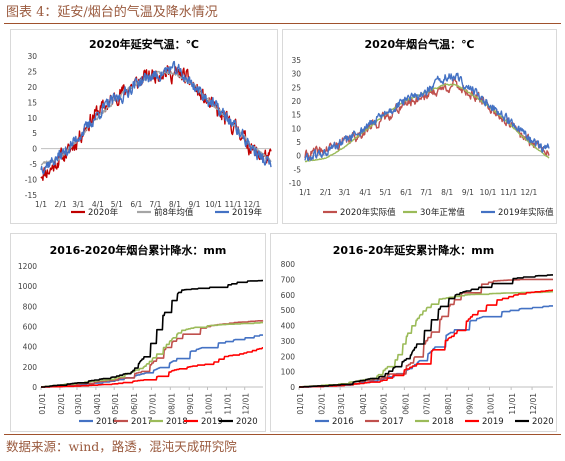 Image resolution: width=565 pixels, height=461 pixels. I want to click on y-tick-label: 500, so click(288, 310).